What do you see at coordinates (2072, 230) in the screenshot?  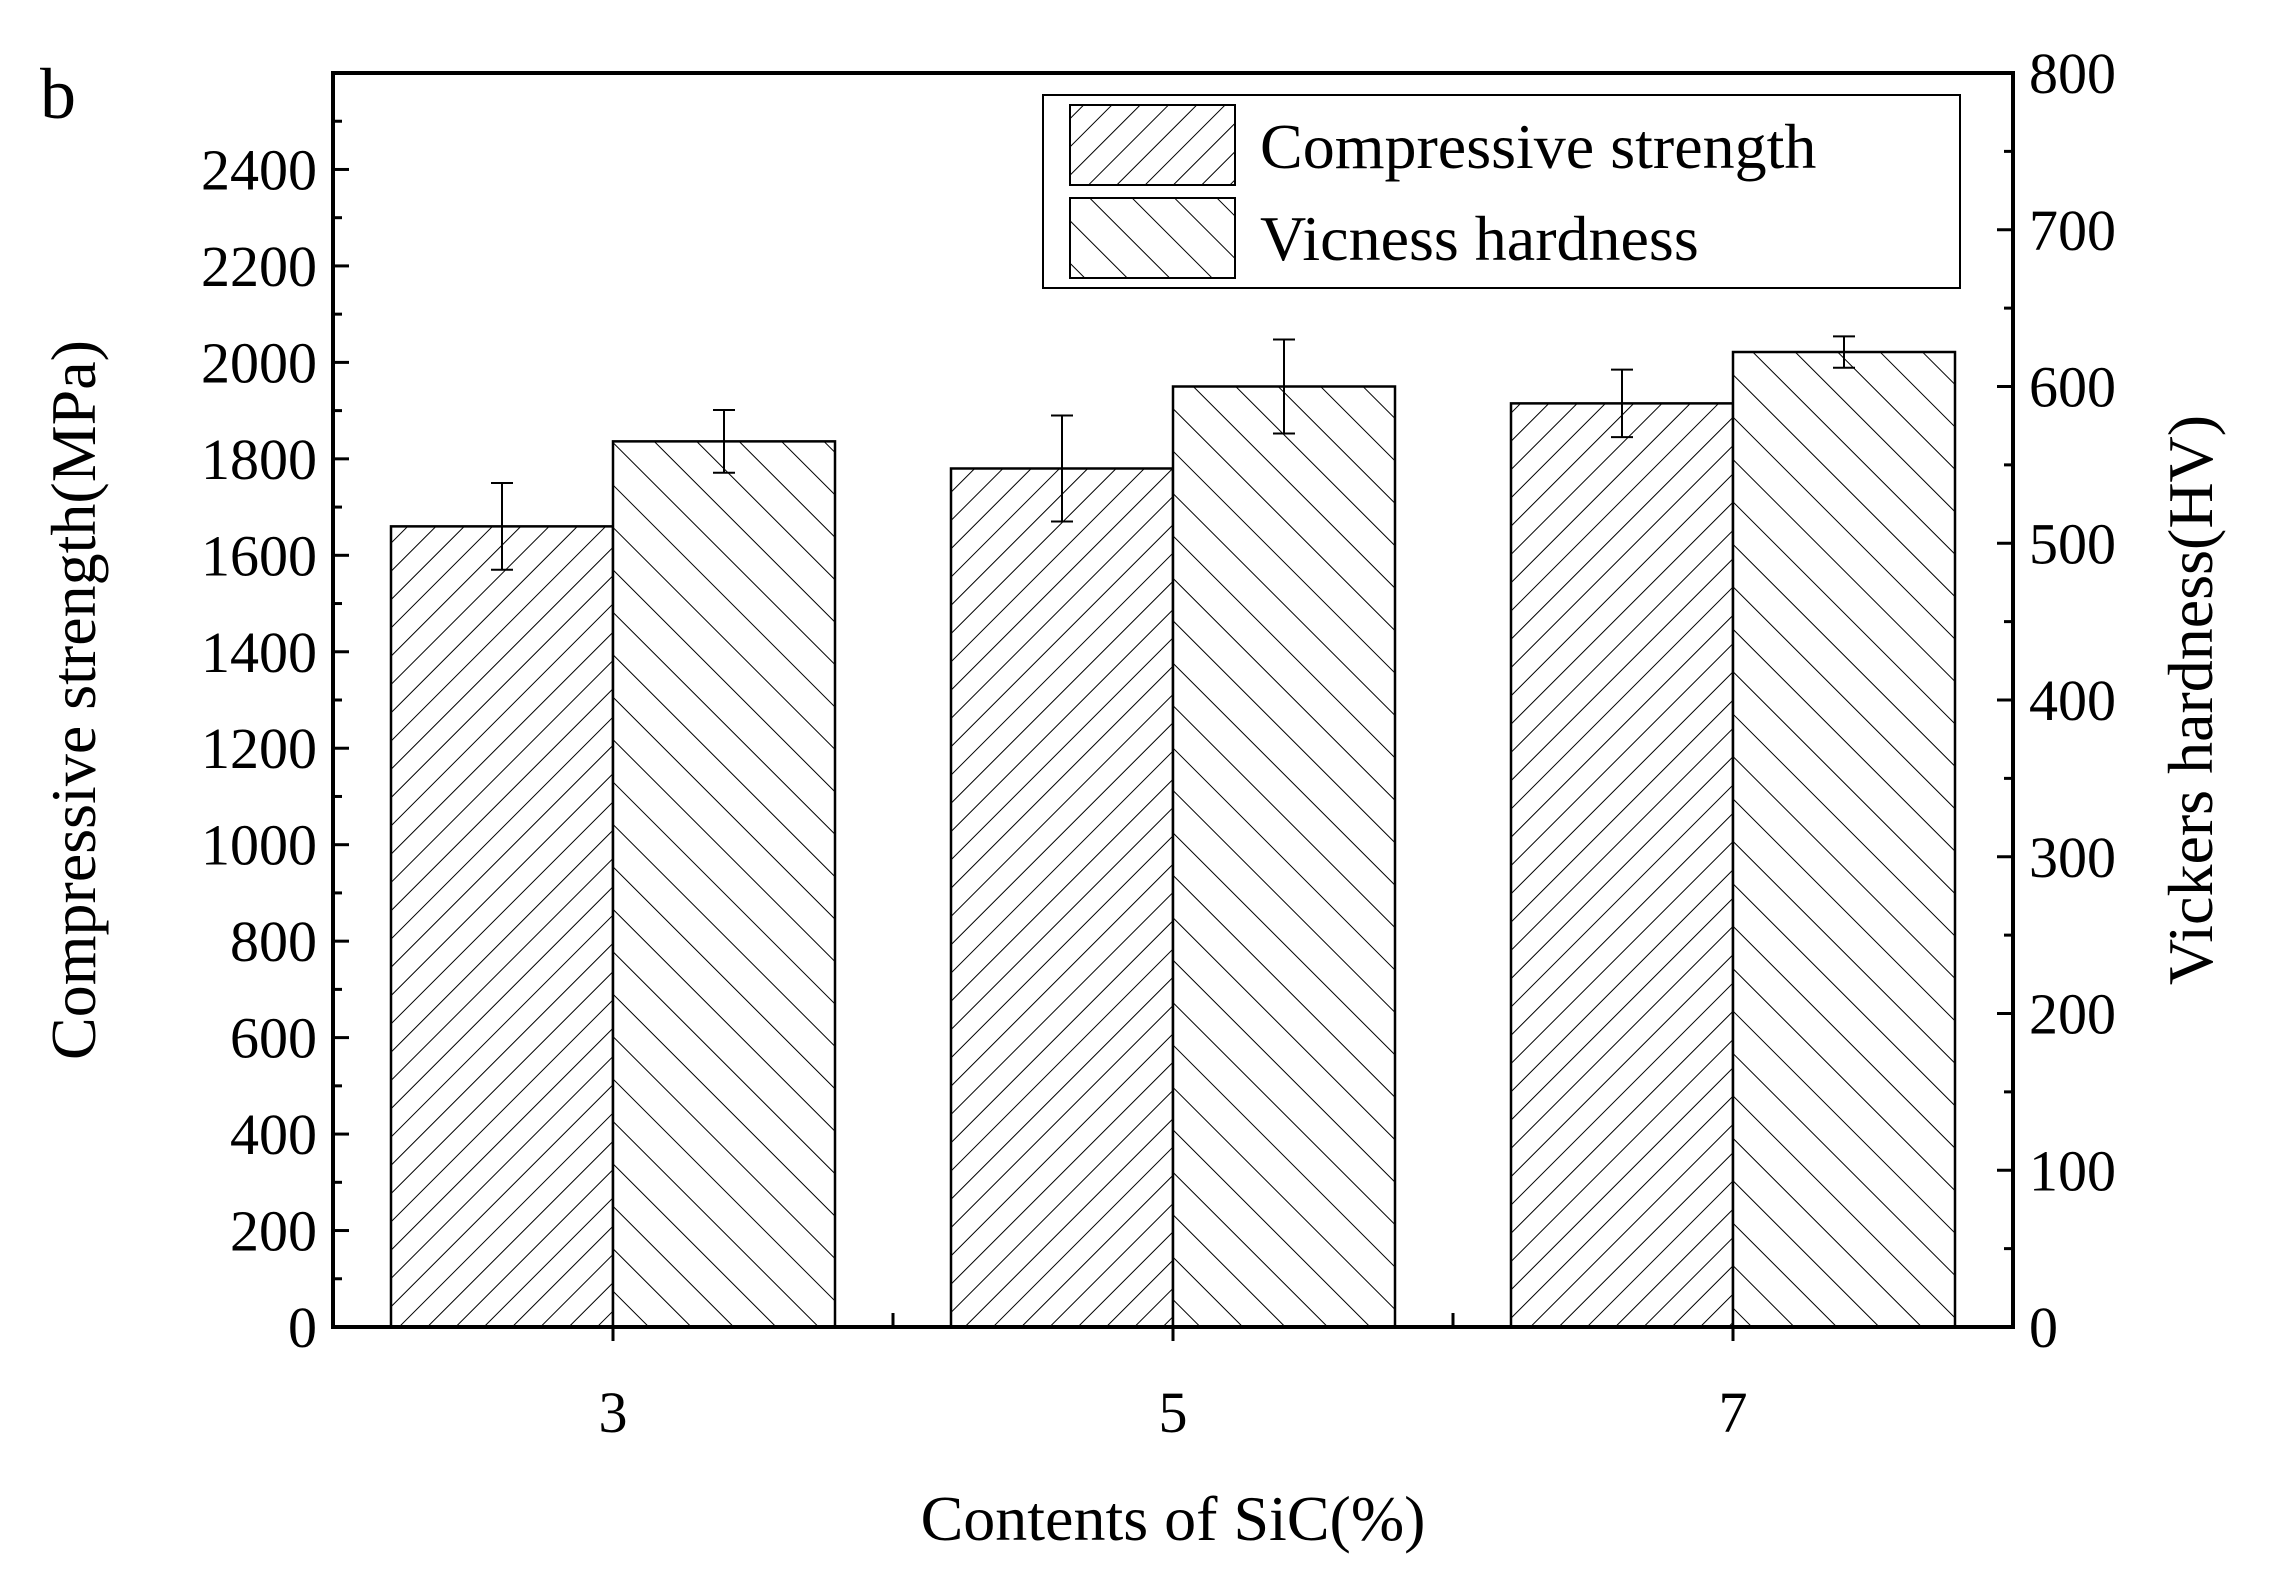 I see `y2-tick-label: 700` at bounding box center [2072, 230].